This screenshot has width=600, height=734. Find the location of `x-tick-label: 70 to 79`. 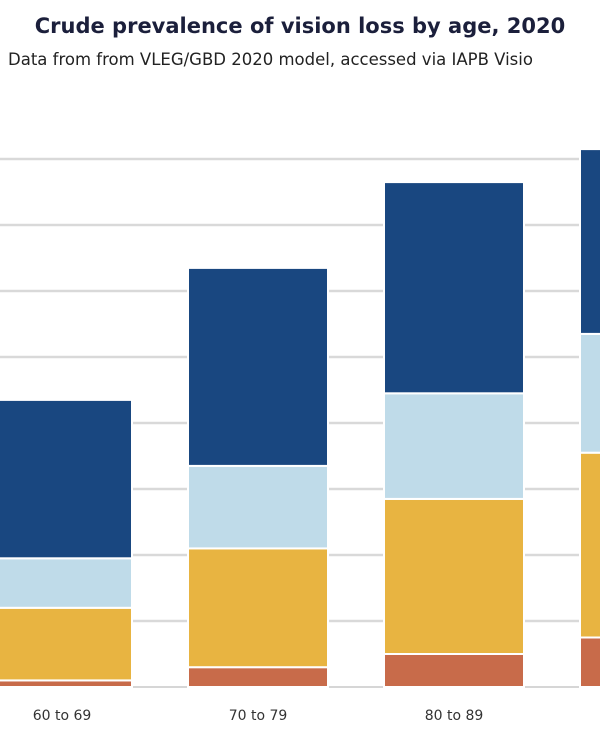

x-tick-label: 70 to 79 is located at coordinates (258, 716).